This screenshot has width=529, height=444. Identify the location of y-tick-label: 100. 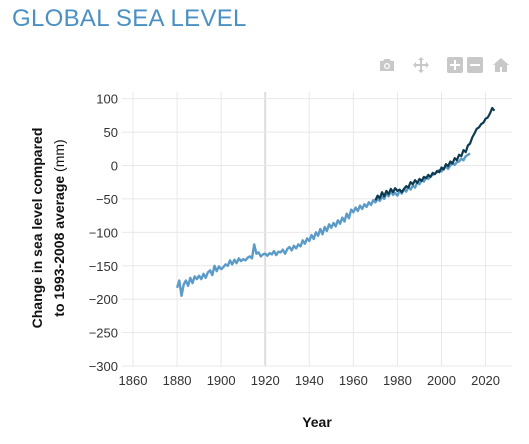
(107, 99).